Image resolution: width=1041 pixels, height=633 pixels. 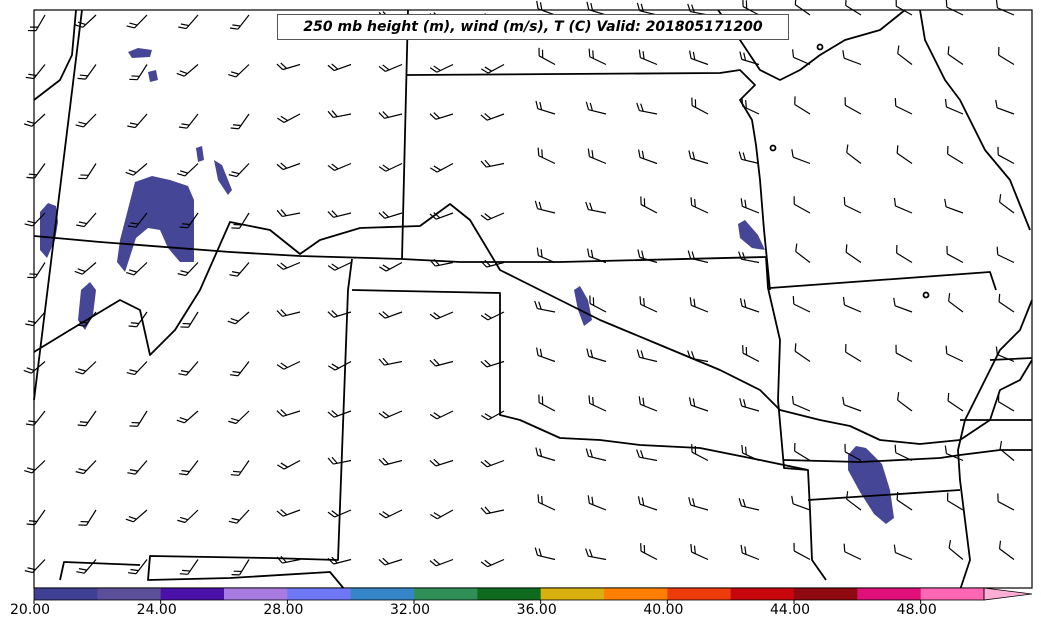 I want to click on colorbar-tick-label: 44.00, so click(x=790, y=610).